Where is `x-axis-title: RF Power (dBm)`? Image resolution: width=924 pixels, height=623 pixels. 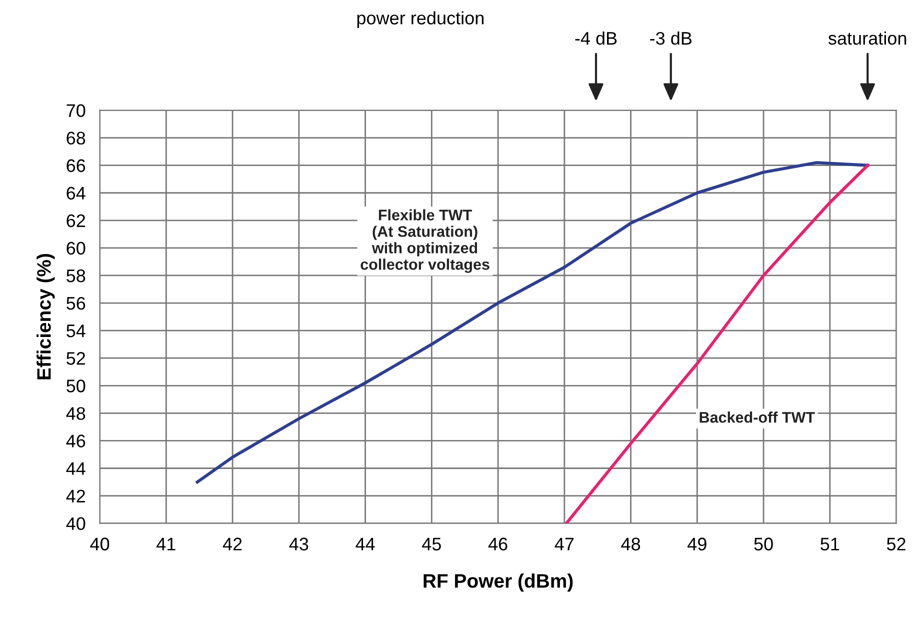 x-axis-title: RF Power (dBm) is located at coordinates (498, 582).